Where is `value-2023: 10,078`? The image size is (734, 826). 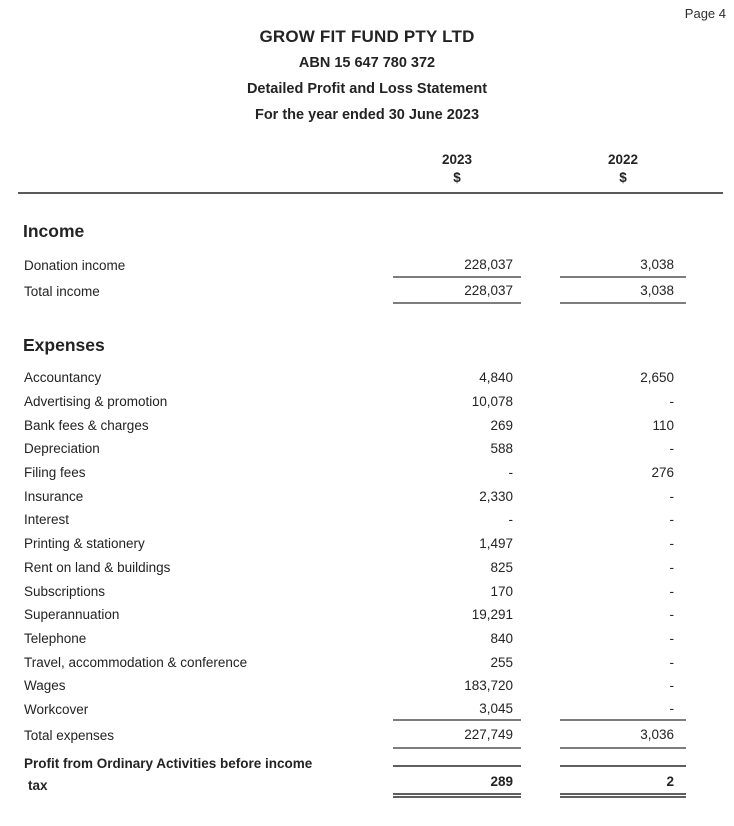
value-2023: 10,078 is located at coordinates (492, 402).